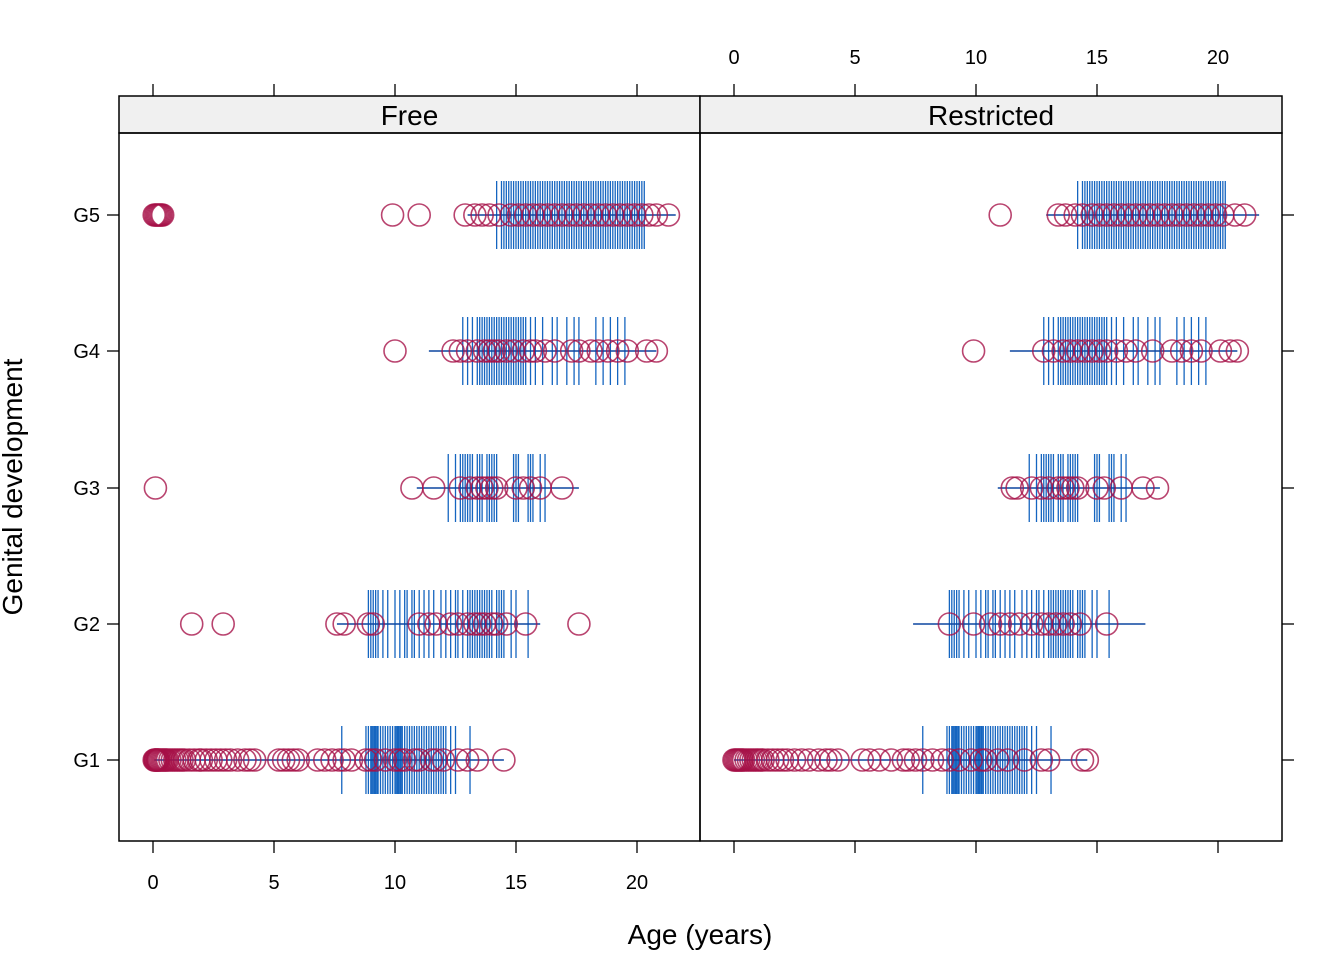 Image resolution: width=1344 pixels, height=960 pixels. Describe the element at coordinates (86, 352) in the screenshot. I see `y-tick-label: G4` at that location.